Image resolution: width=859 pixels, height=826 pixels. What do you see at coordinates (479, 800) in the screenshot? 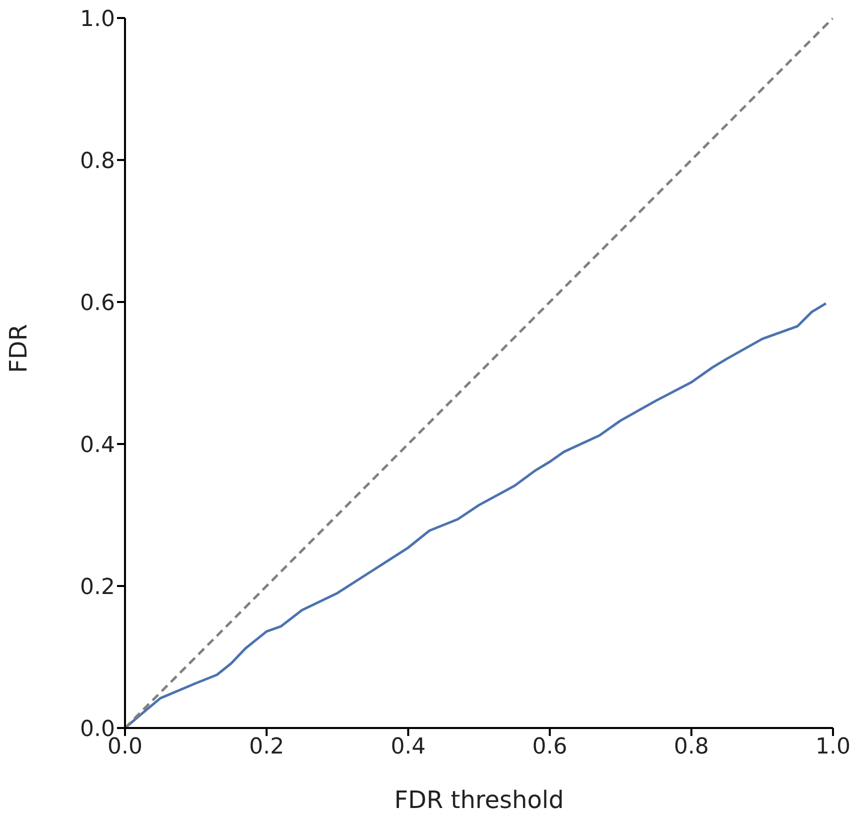
I see `x-axis-title: FDR threshold` at bounding box center [479, 800].